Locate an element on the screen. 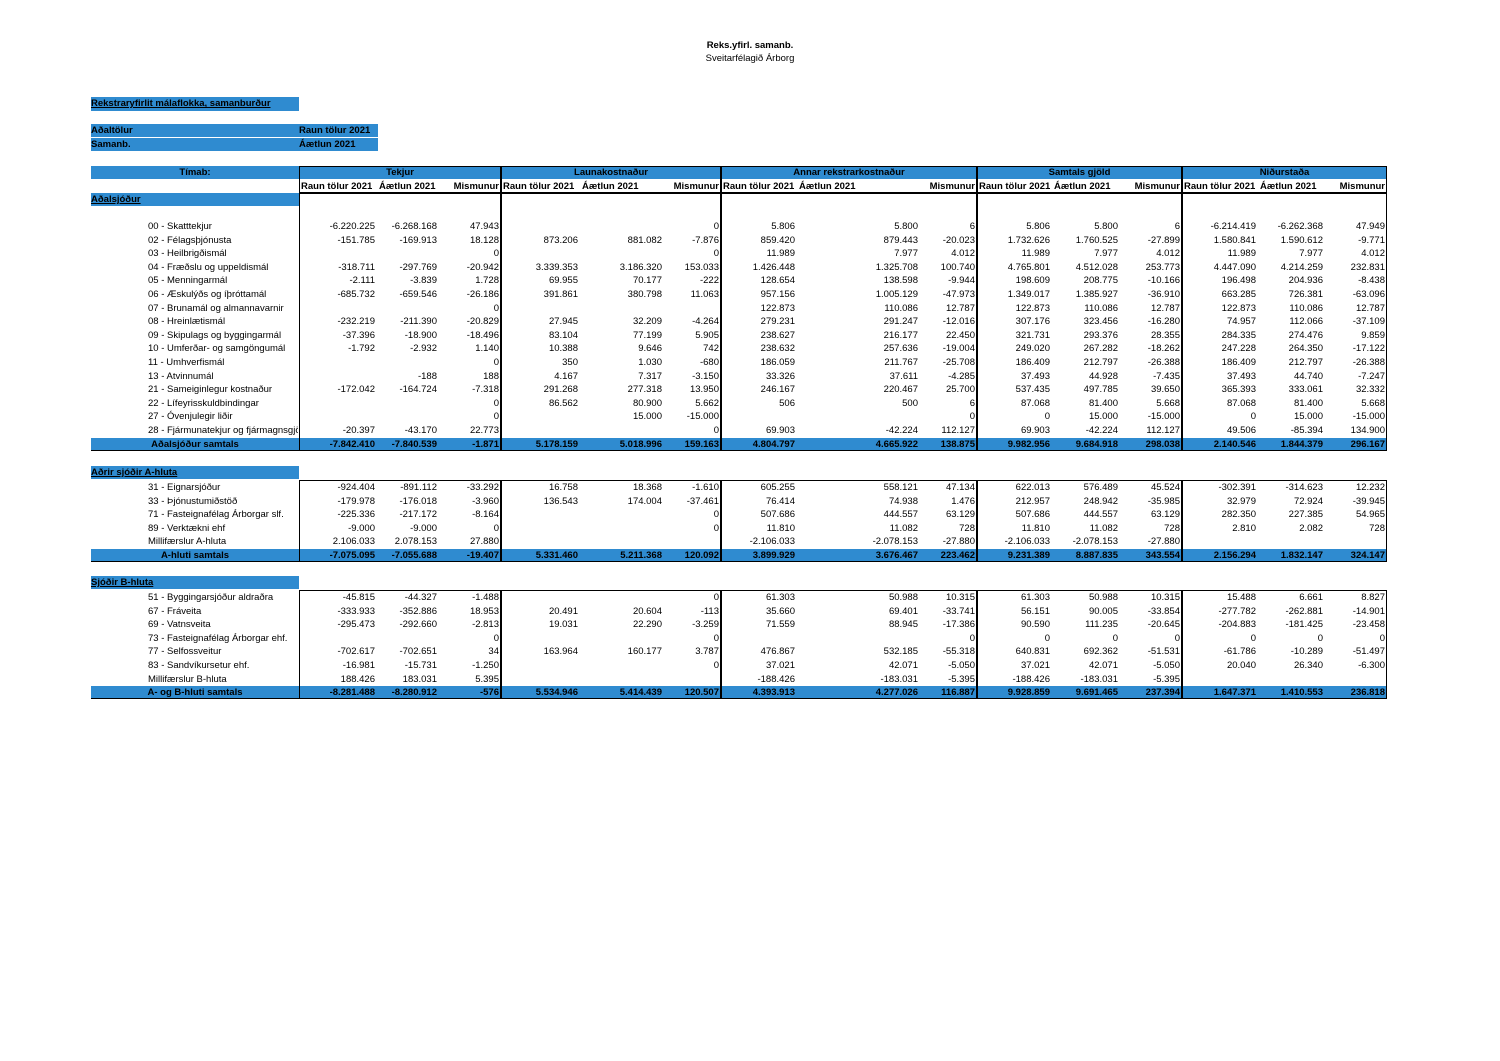 This screenshot has width=1500, height=1061. cell: -10.166 is located at coordinates (1163, 281).